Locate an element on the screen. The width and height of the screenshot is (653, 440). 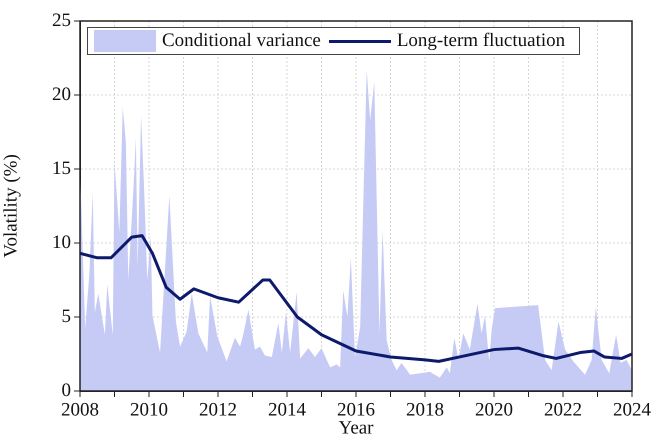
x-tick-label: 2008 is located at coordinates (80, 409).